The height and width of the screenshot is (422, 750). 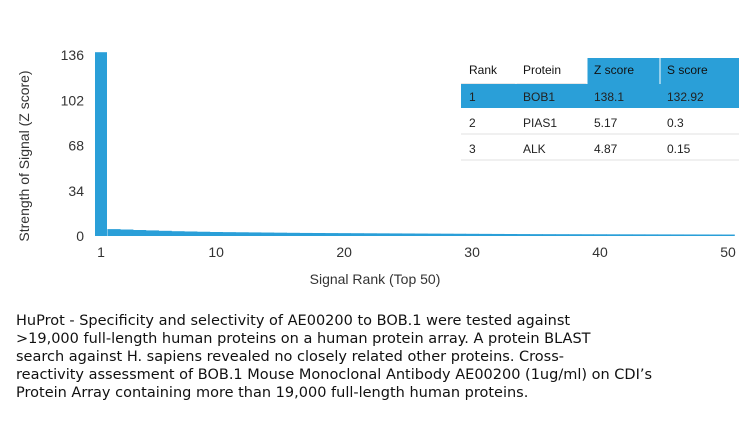 I want to click on y-tick-label: 102, so click(x=73, y=100).